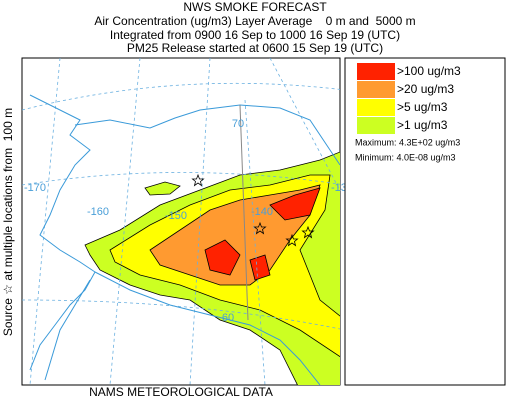 This screenshot has height=401, width=509. I want to click on plume-outer, so click(162, 188).